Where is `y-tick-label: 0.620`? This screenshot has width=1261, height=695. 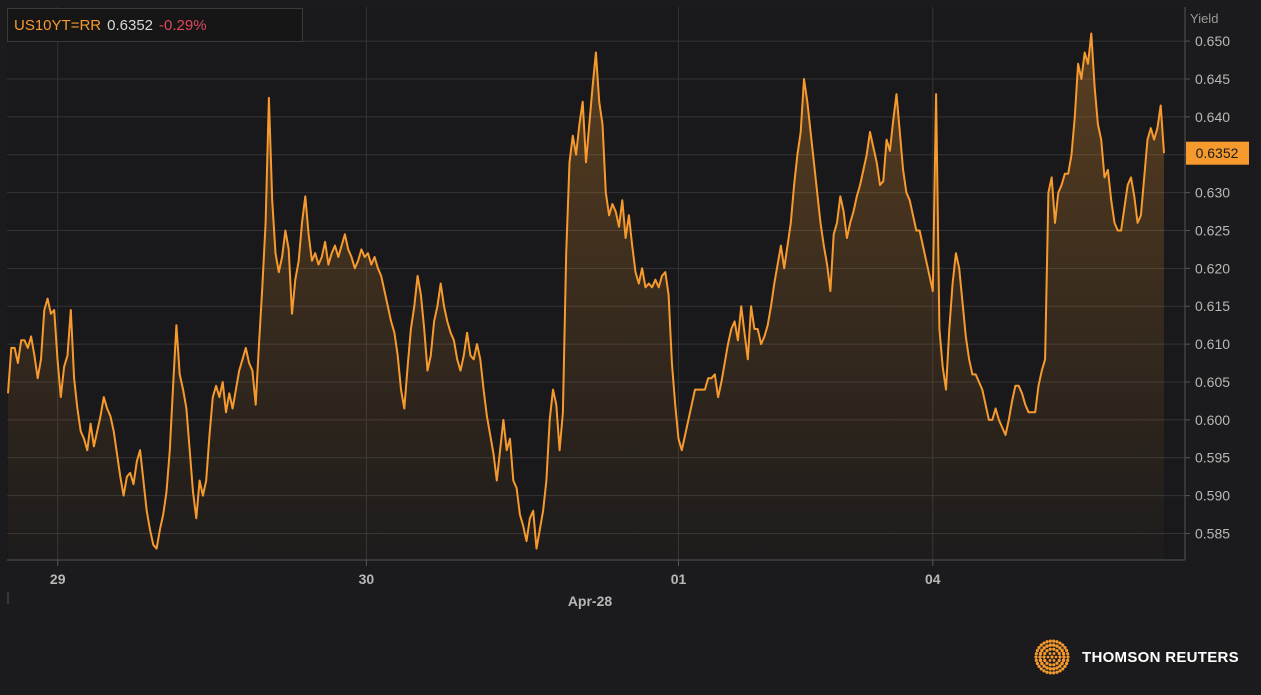 y-tick-label: 0.620 is located at coordinates (1212, 268).